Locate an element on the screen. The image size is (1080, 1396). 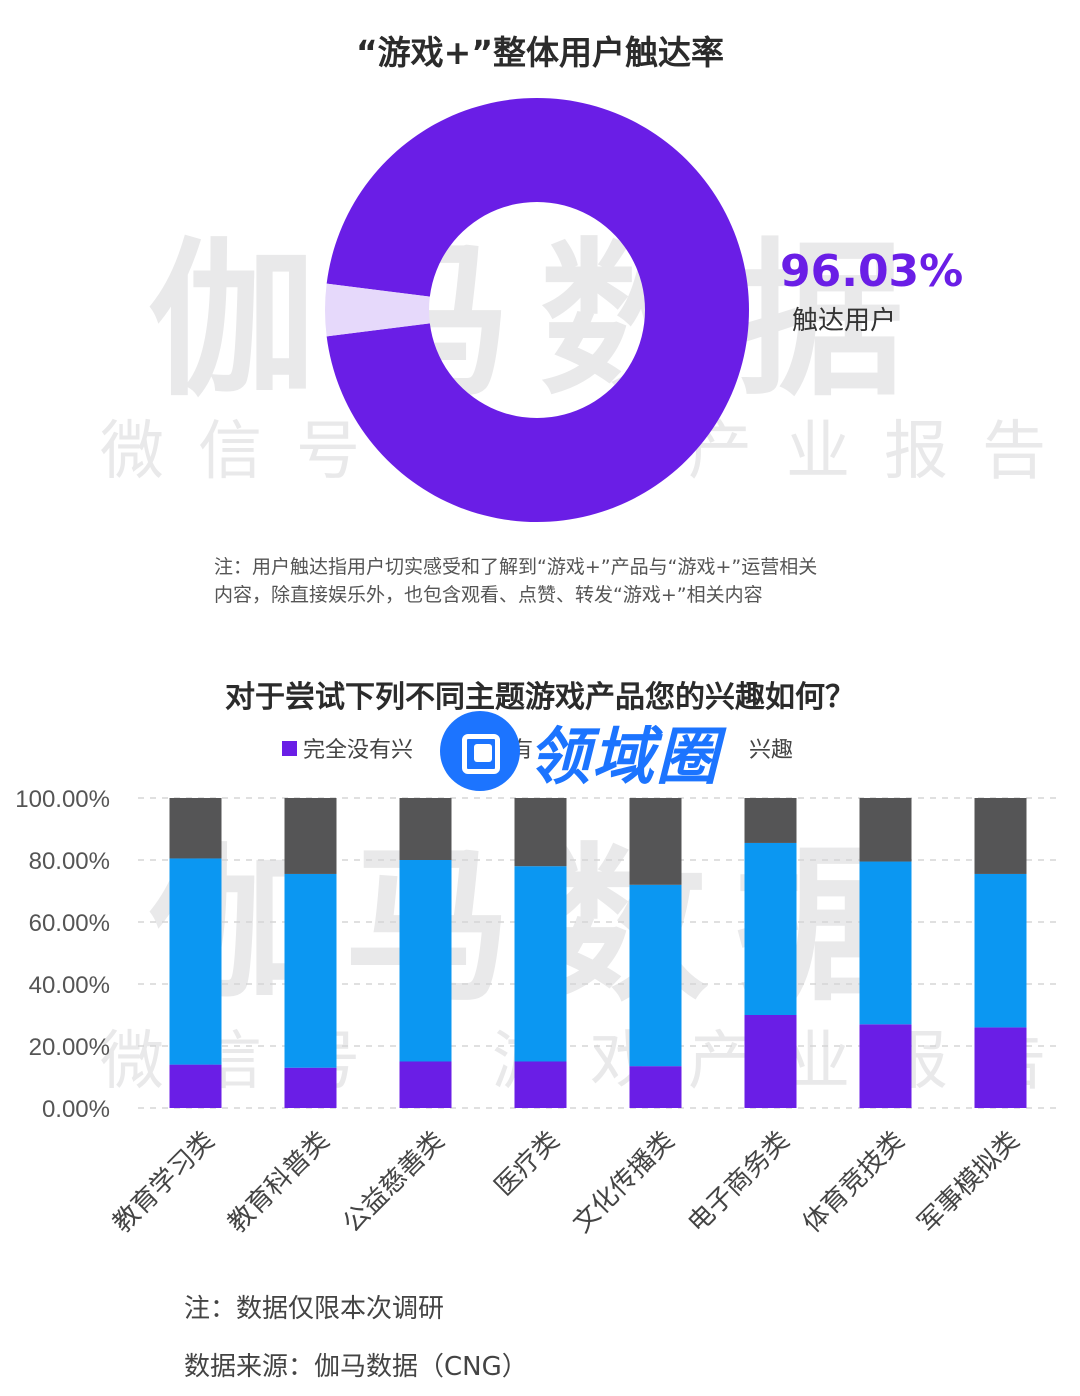
donut-highlight-label: 触达用户 is located at coordinates (844, 321).